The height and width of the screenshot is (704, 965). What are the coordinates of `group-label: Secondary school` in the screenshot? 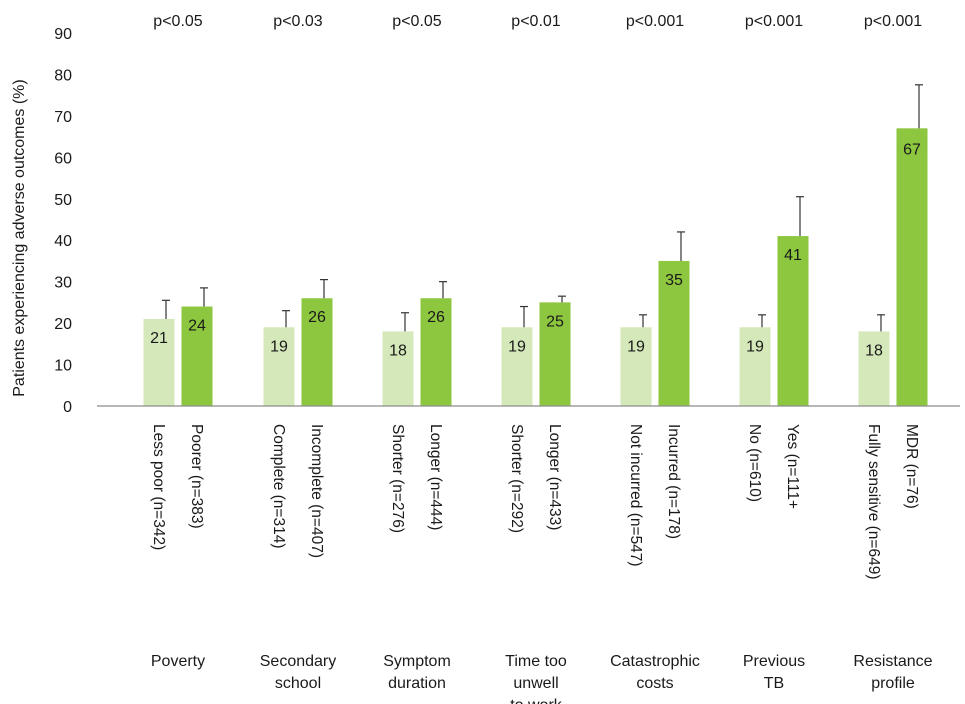 It's located at (298, 672).